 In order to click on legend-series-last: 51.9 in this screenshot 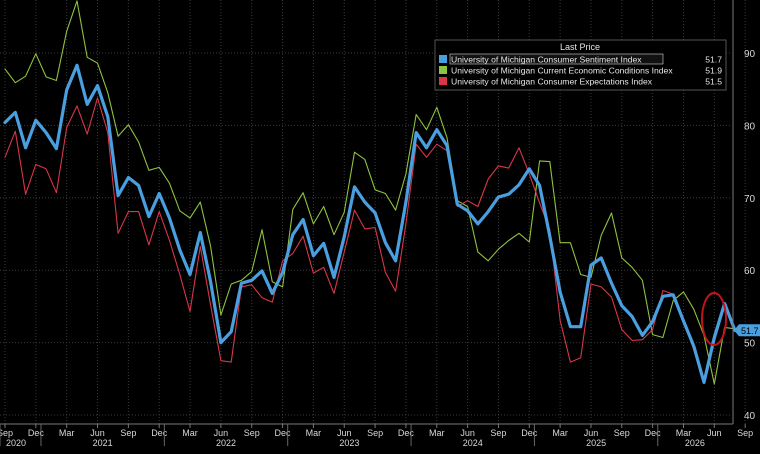, I will do `click(713, 71)`.